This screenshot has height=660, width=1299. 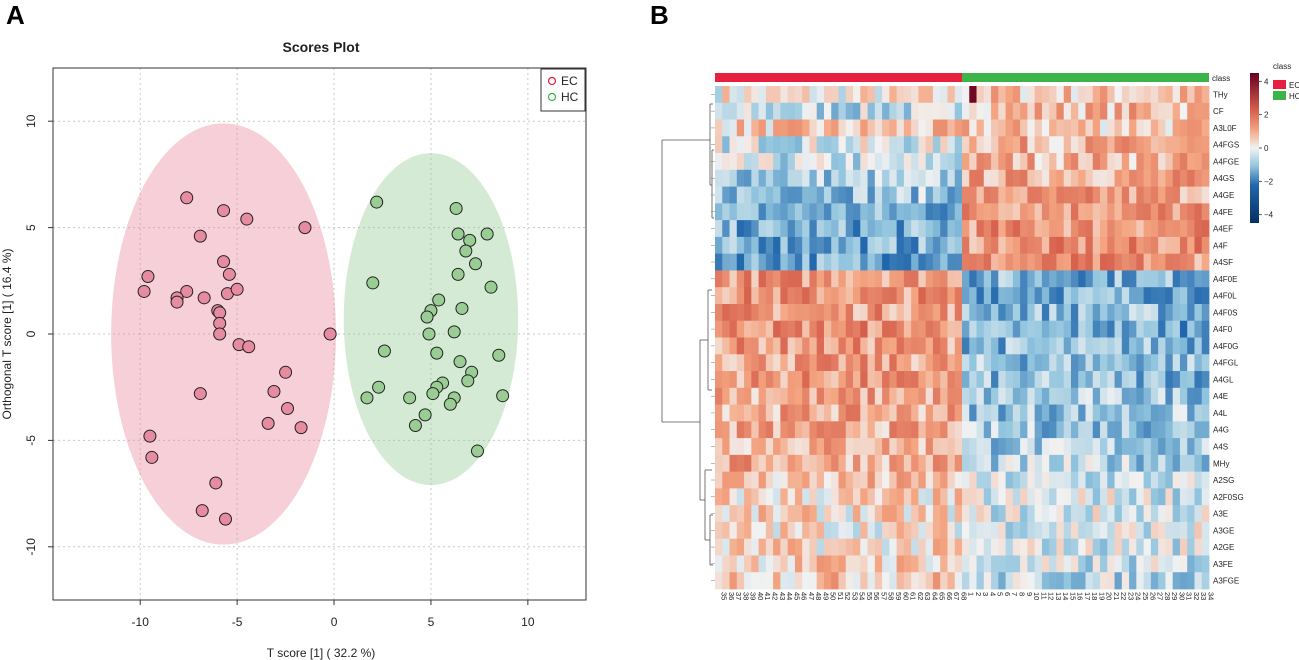 I want to click on panel-label-a: A, so click(x=15, y=15).